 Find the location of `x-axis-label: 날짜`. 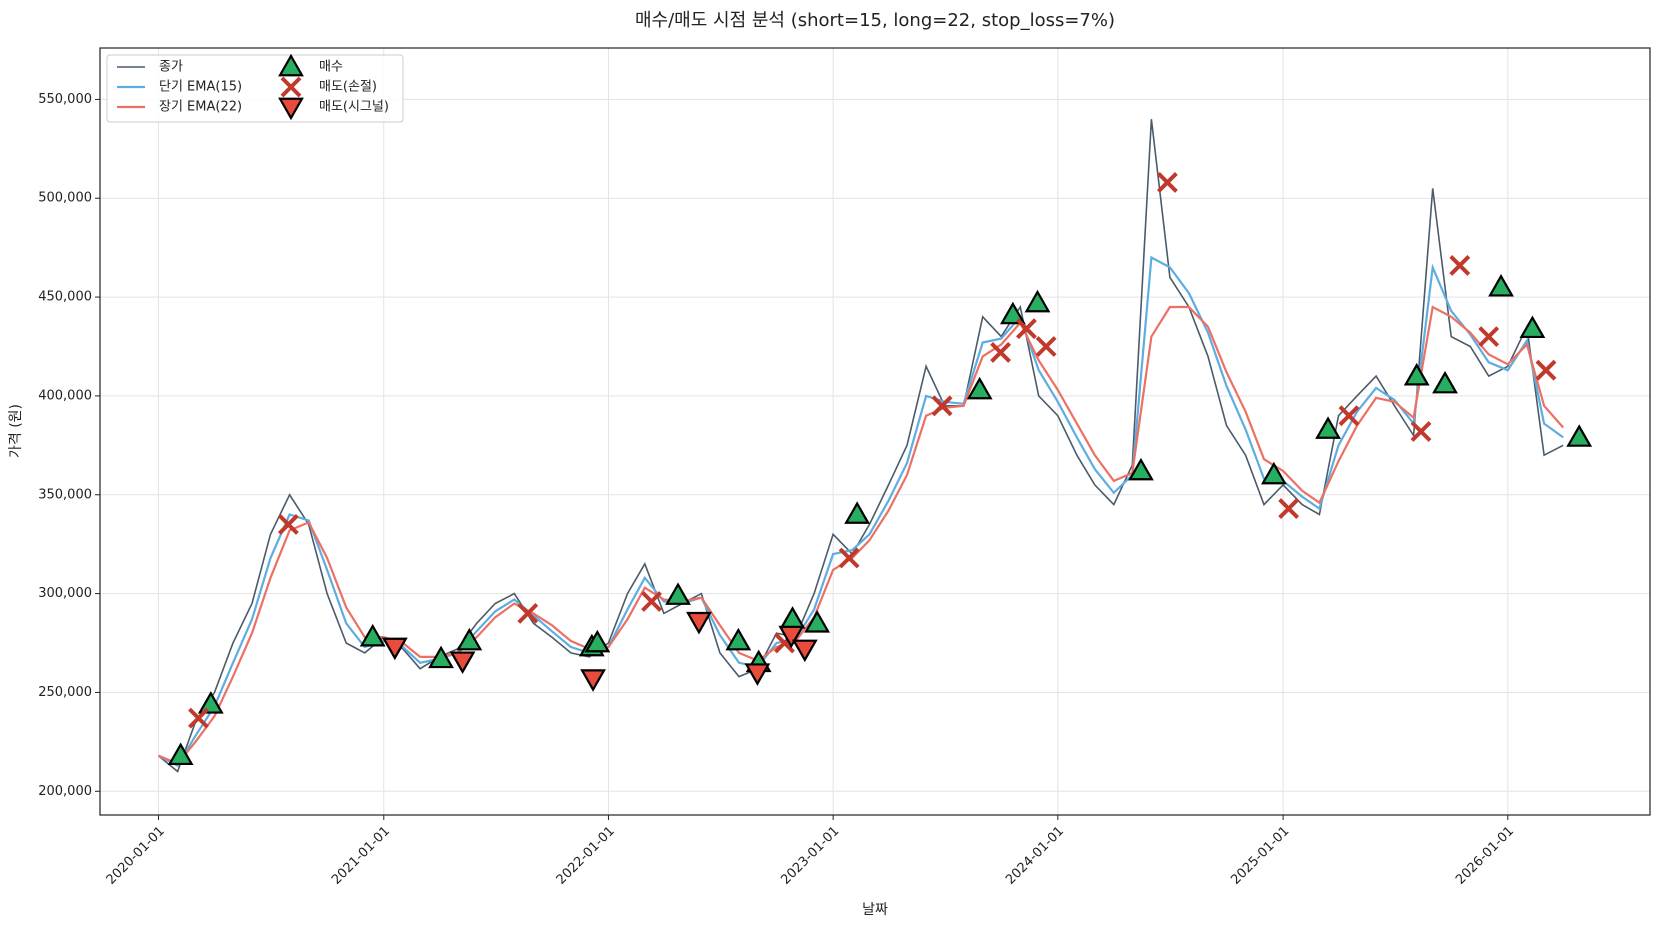

x-axis-label: 날짜 is located at coordinates (875, 910).